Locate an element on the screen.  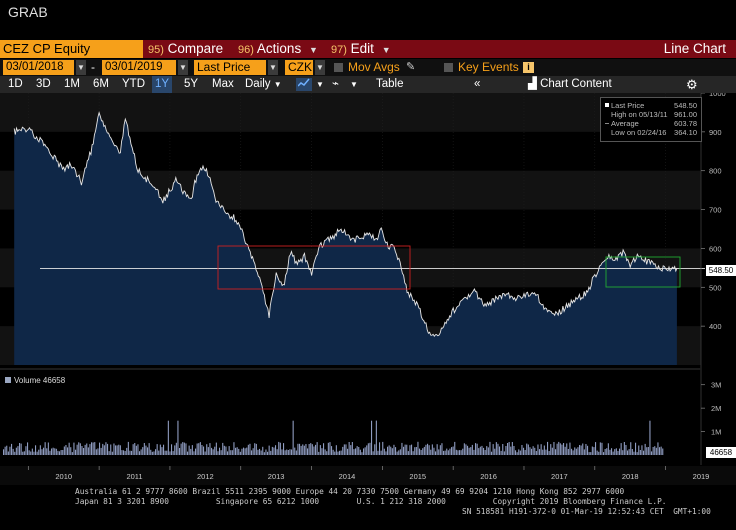
line-chart-type-icon is located at coordinates (304, 84).